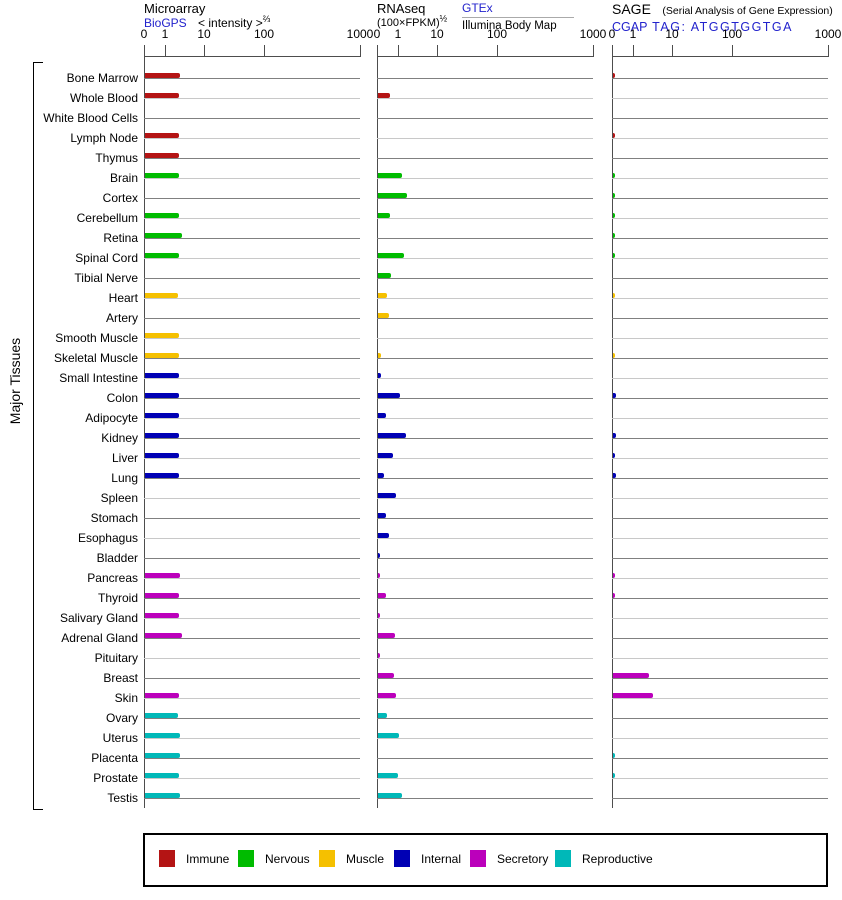 This screenshot has width=842, height=900. What do you see at coordinates (614, 195) in the screenshot?
I see `sage-bar-cortex` at bounding box center [614, 195].